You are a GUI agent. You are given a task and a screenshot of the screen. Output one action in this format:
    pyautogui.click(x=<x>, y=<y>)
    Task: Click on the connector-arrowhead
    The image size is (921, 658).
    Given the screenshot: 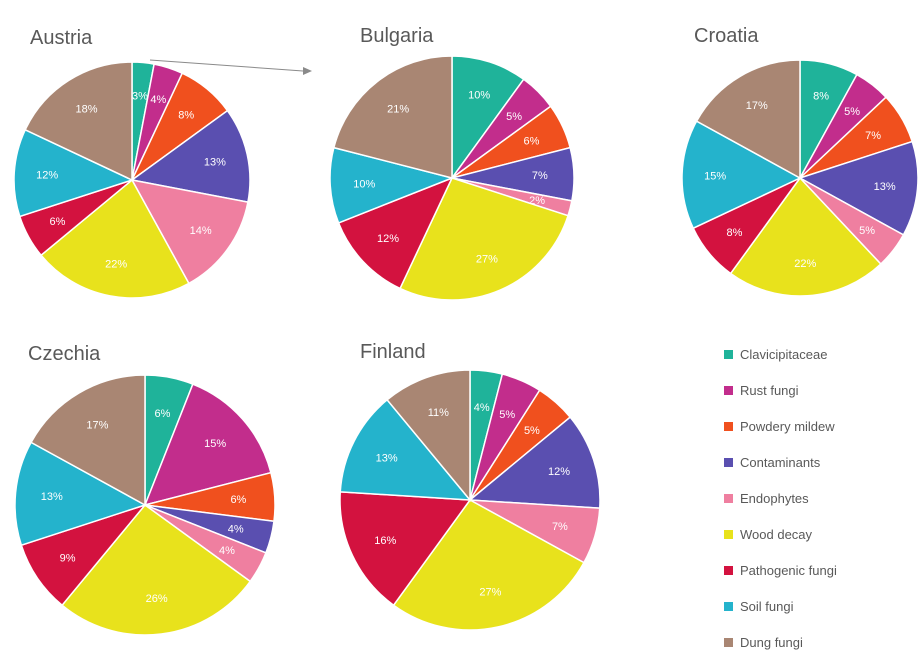 What is the action you would take?
    pyautogui.click(x=307, y=71)
    